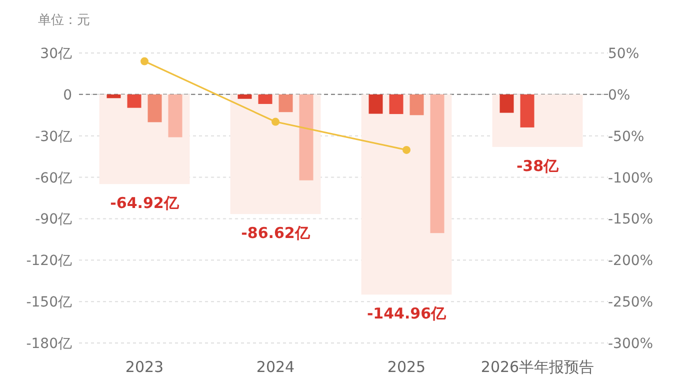  I want to click on y2-tick-label: -150%, so click(631, 220).